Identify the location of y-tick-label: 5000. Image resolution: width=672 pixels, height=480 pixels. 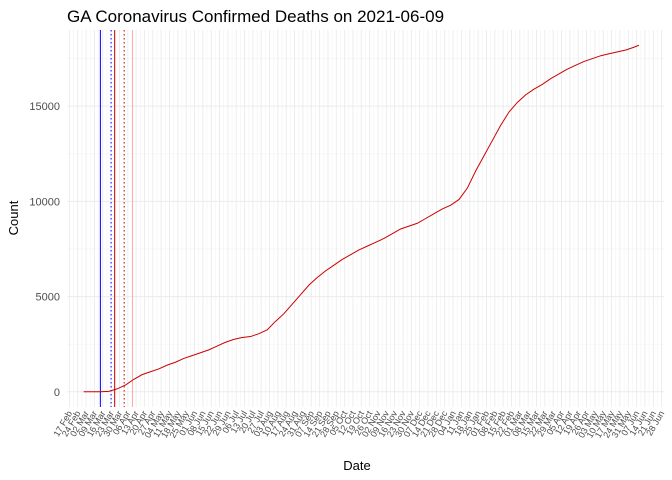
(48, 298).